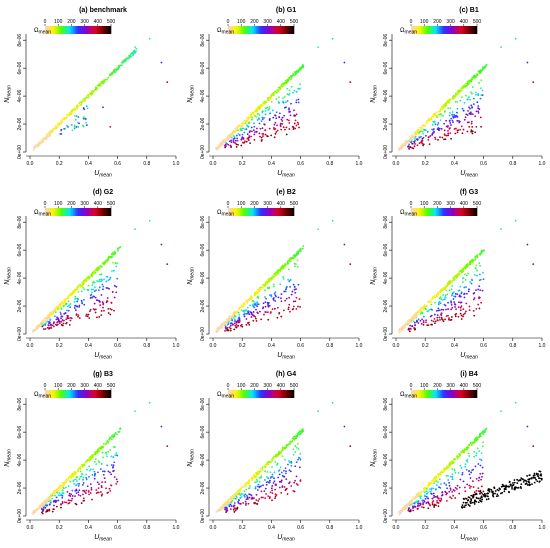  I want to click on y-tick-label: 8e-06, so click(20, 222).